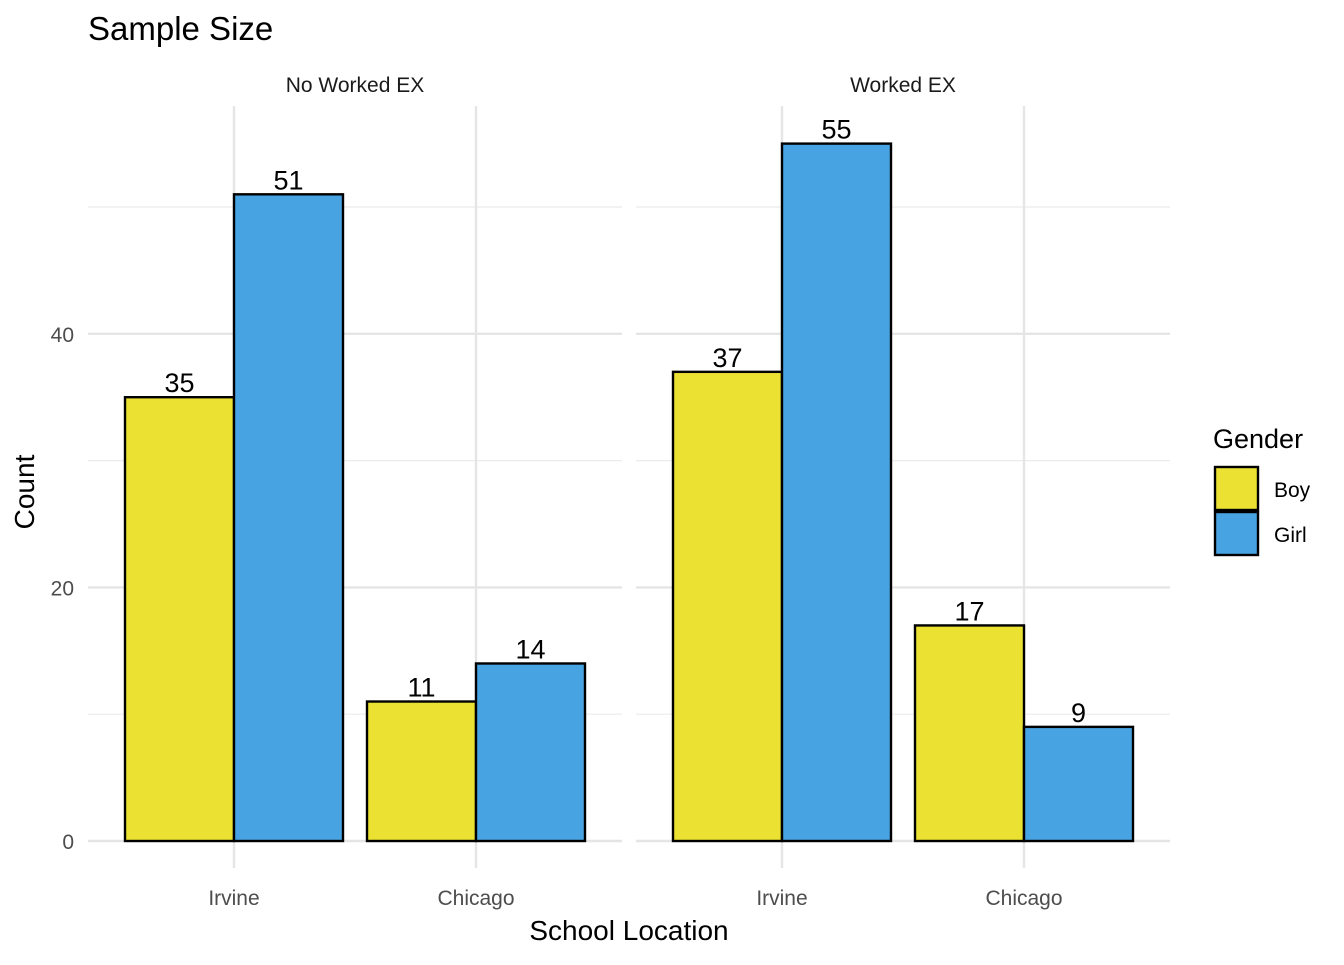 This screenshot has width=1344, height=965. Describe the element at coordinates (727, 358) in the screenshot. I see `data-label: 37` at that location.